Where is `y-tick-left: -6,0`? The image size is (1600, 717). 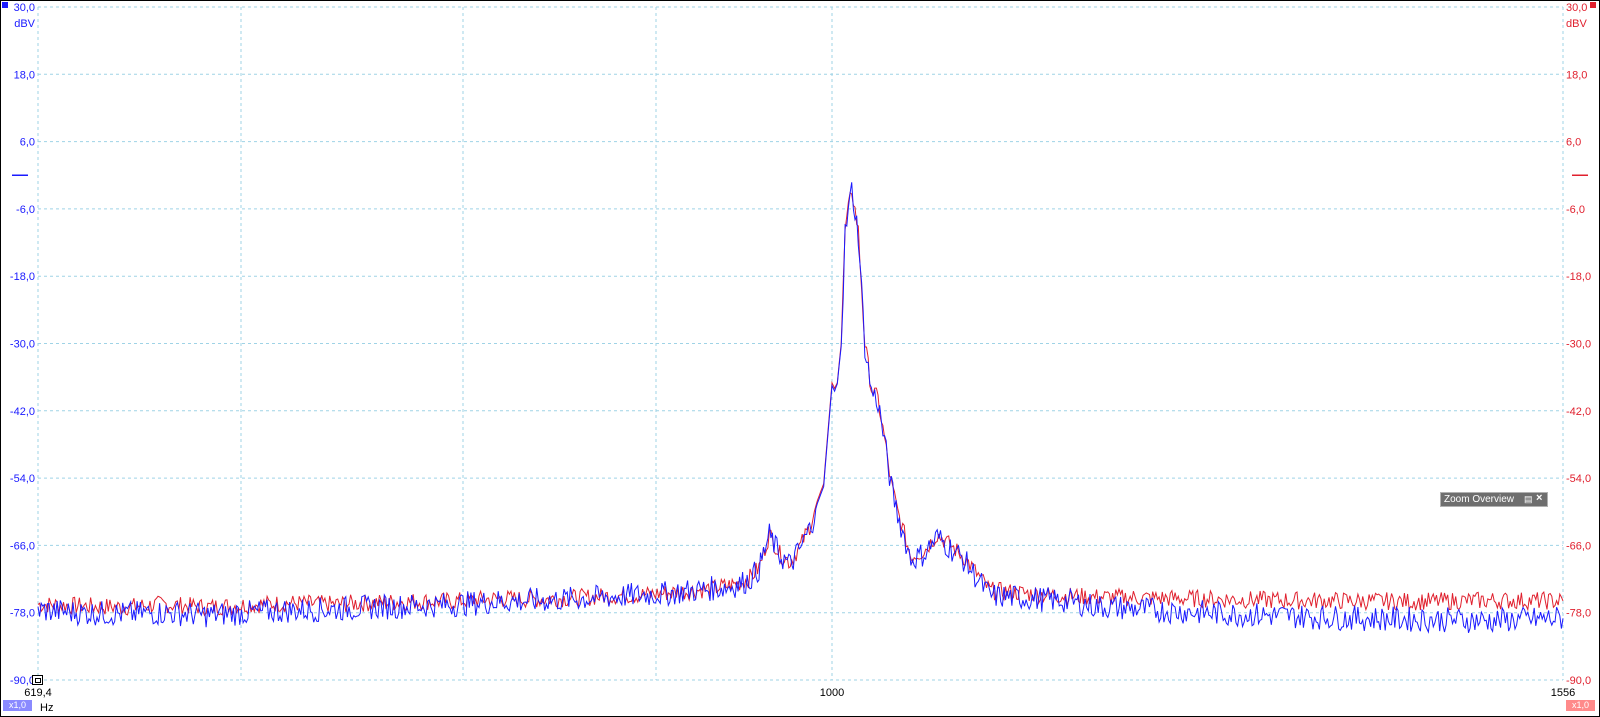
y-tick-left: -6,0 is located at coordinates (25, 210).